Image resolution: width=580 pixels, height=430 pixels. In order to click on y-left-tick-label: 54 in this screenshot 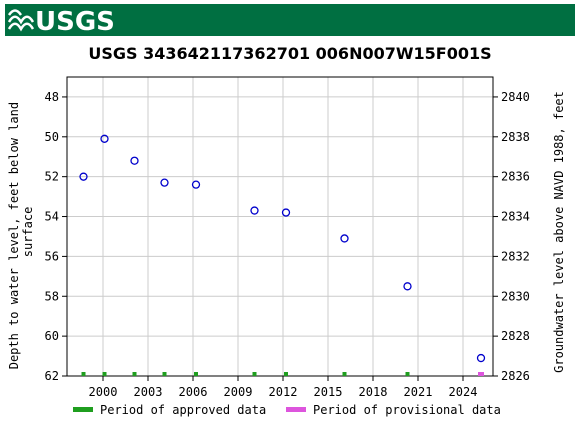, I will do `click(52, 217)`.